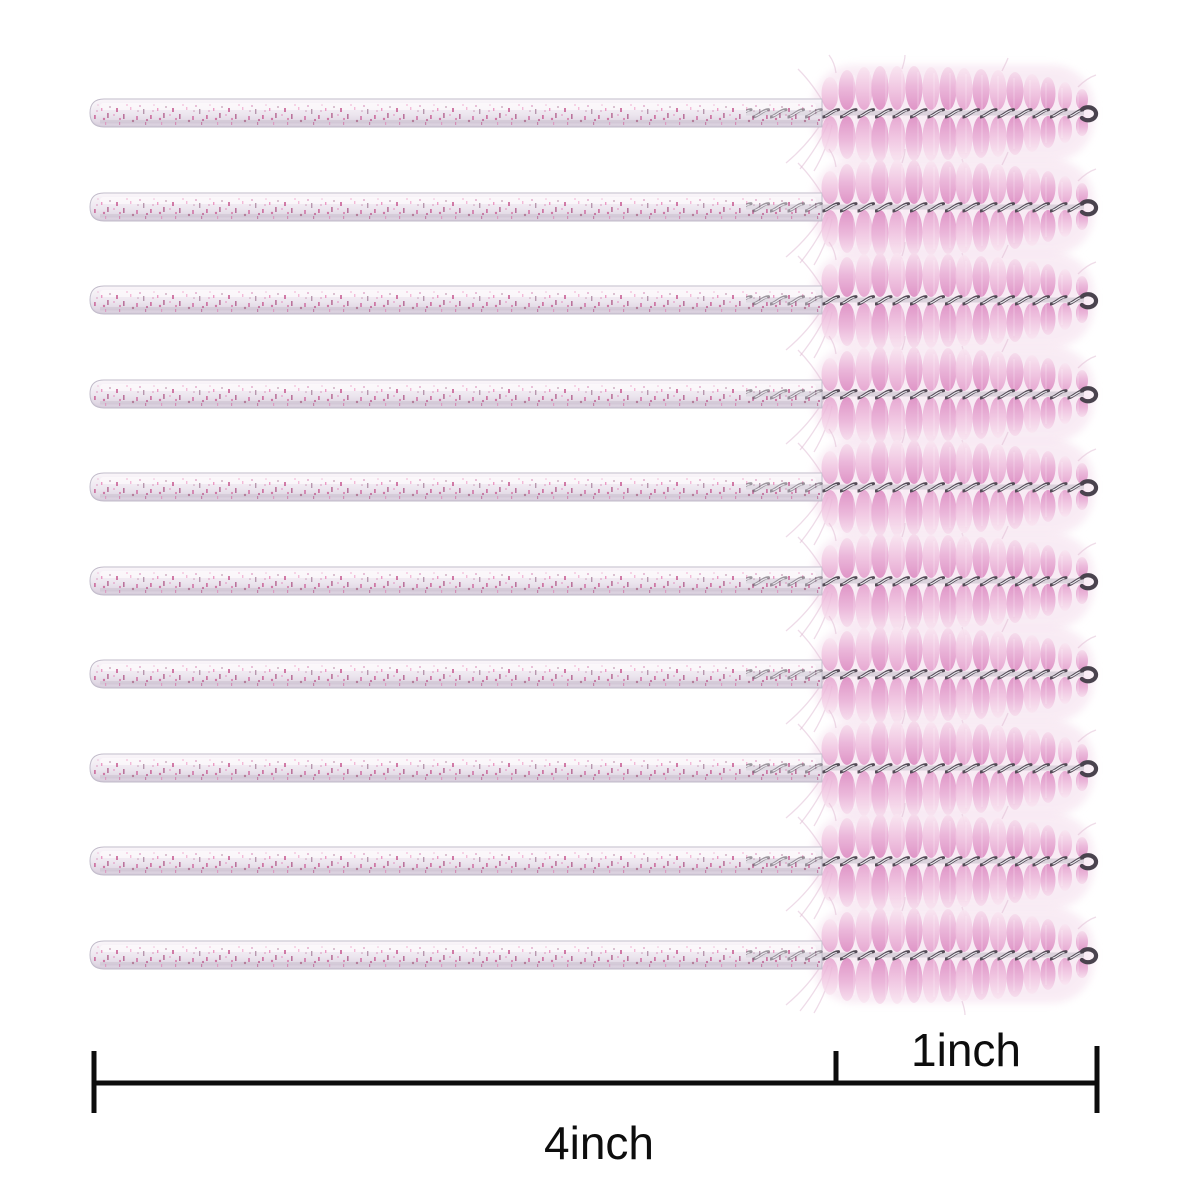 This screenshot has height=1200, width=1200. Describe the element at coordinates (595, 1079) in the screenshot. I see `dimension-drawing` at that location.